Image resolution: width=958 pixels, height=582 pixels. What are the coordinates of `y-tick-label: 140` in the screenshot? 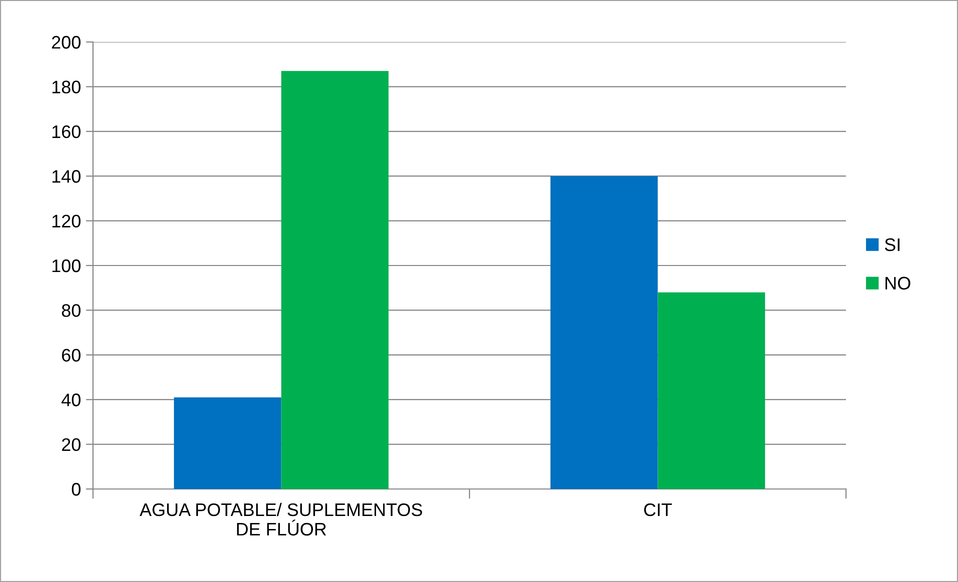 It's located at (66, 176).